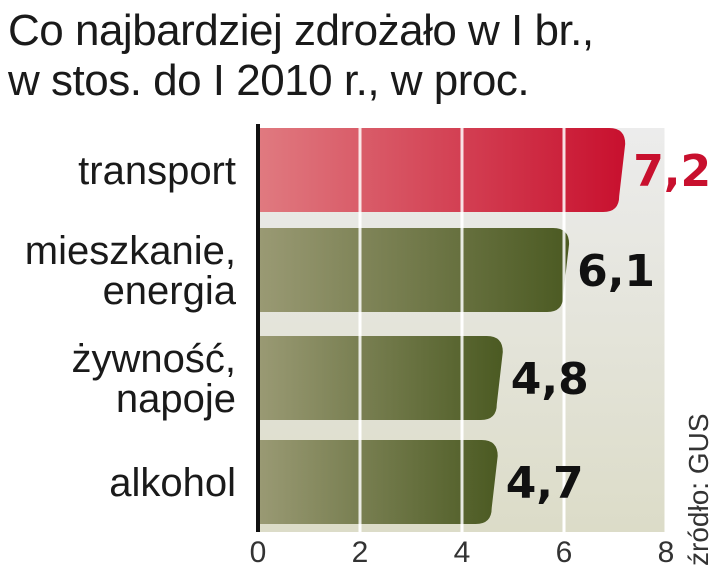 This screenshot has height=569, width=720. I want to click on category-label-0-0: transport, so click(157, 171).